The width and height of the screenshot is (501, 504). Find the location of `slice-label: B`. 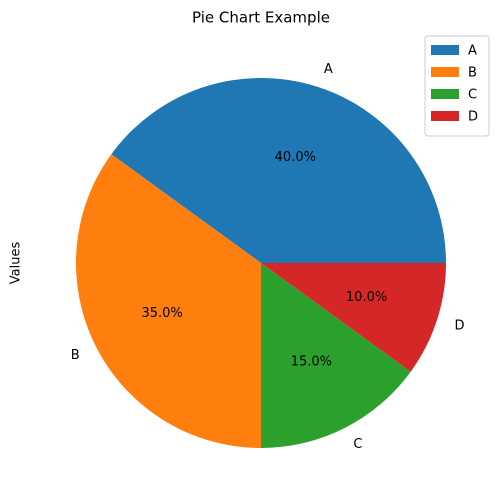

slice-label: B is located at coordinates (75, 355).